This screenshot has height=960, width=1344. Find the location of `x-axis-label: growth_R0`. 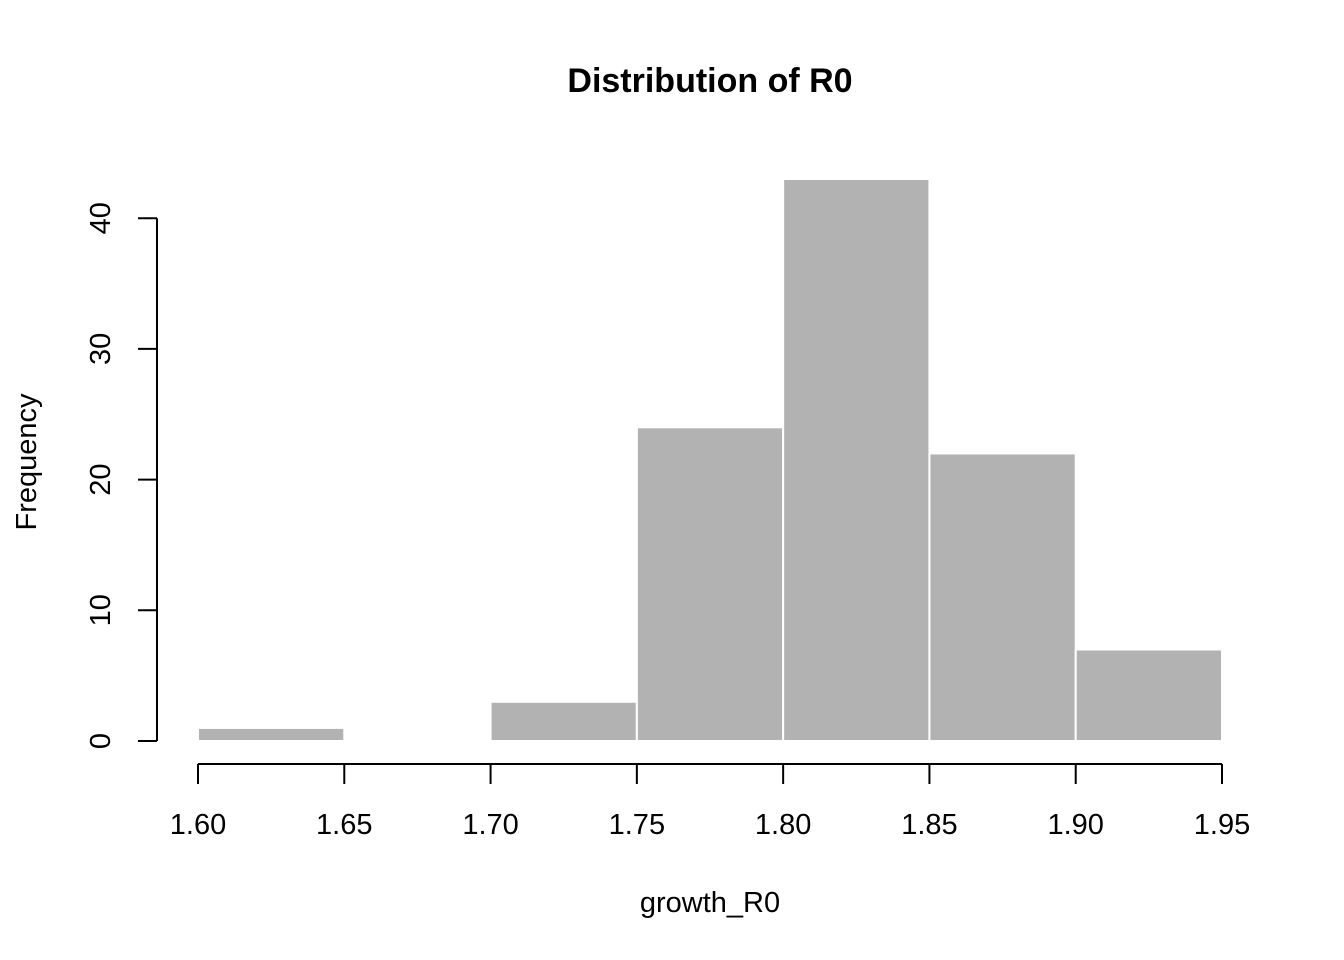

x-axis-label: growth_R0 is located at coordinates (710, 903).